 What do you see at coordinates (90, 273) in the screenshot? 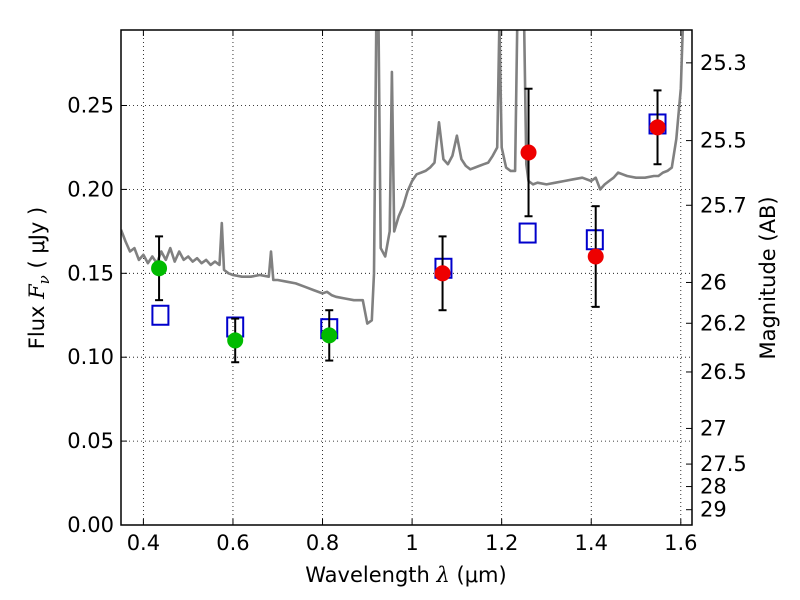
I see `y-tick-label: 0.15` at bounding box center [90, 273].